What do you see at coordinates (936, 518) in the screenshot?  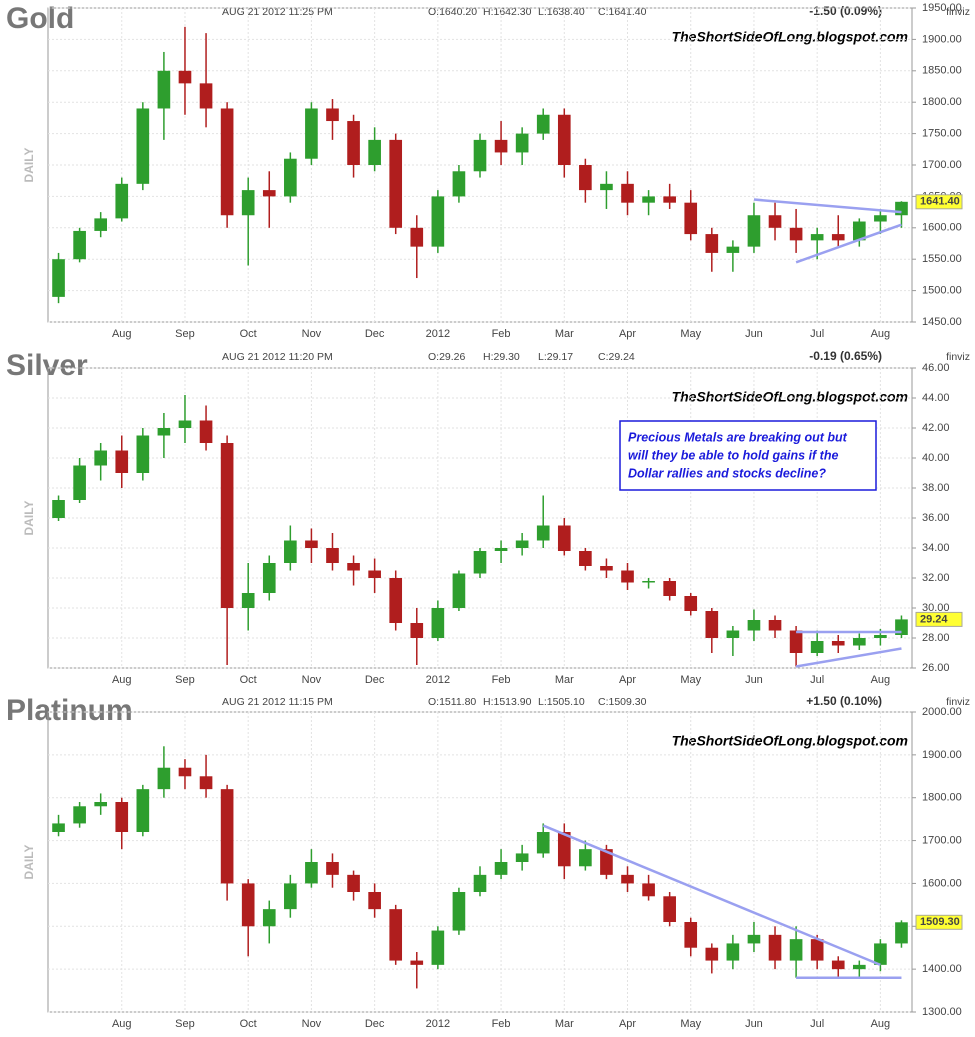 I see `y-tick-label: 36.00` at bounding box center [936, 518].